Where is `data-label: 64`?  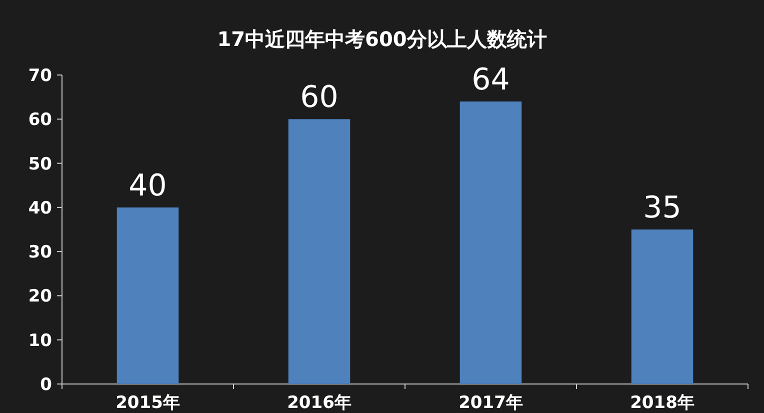
data-label: 64 is located at coordinates (491, 80).